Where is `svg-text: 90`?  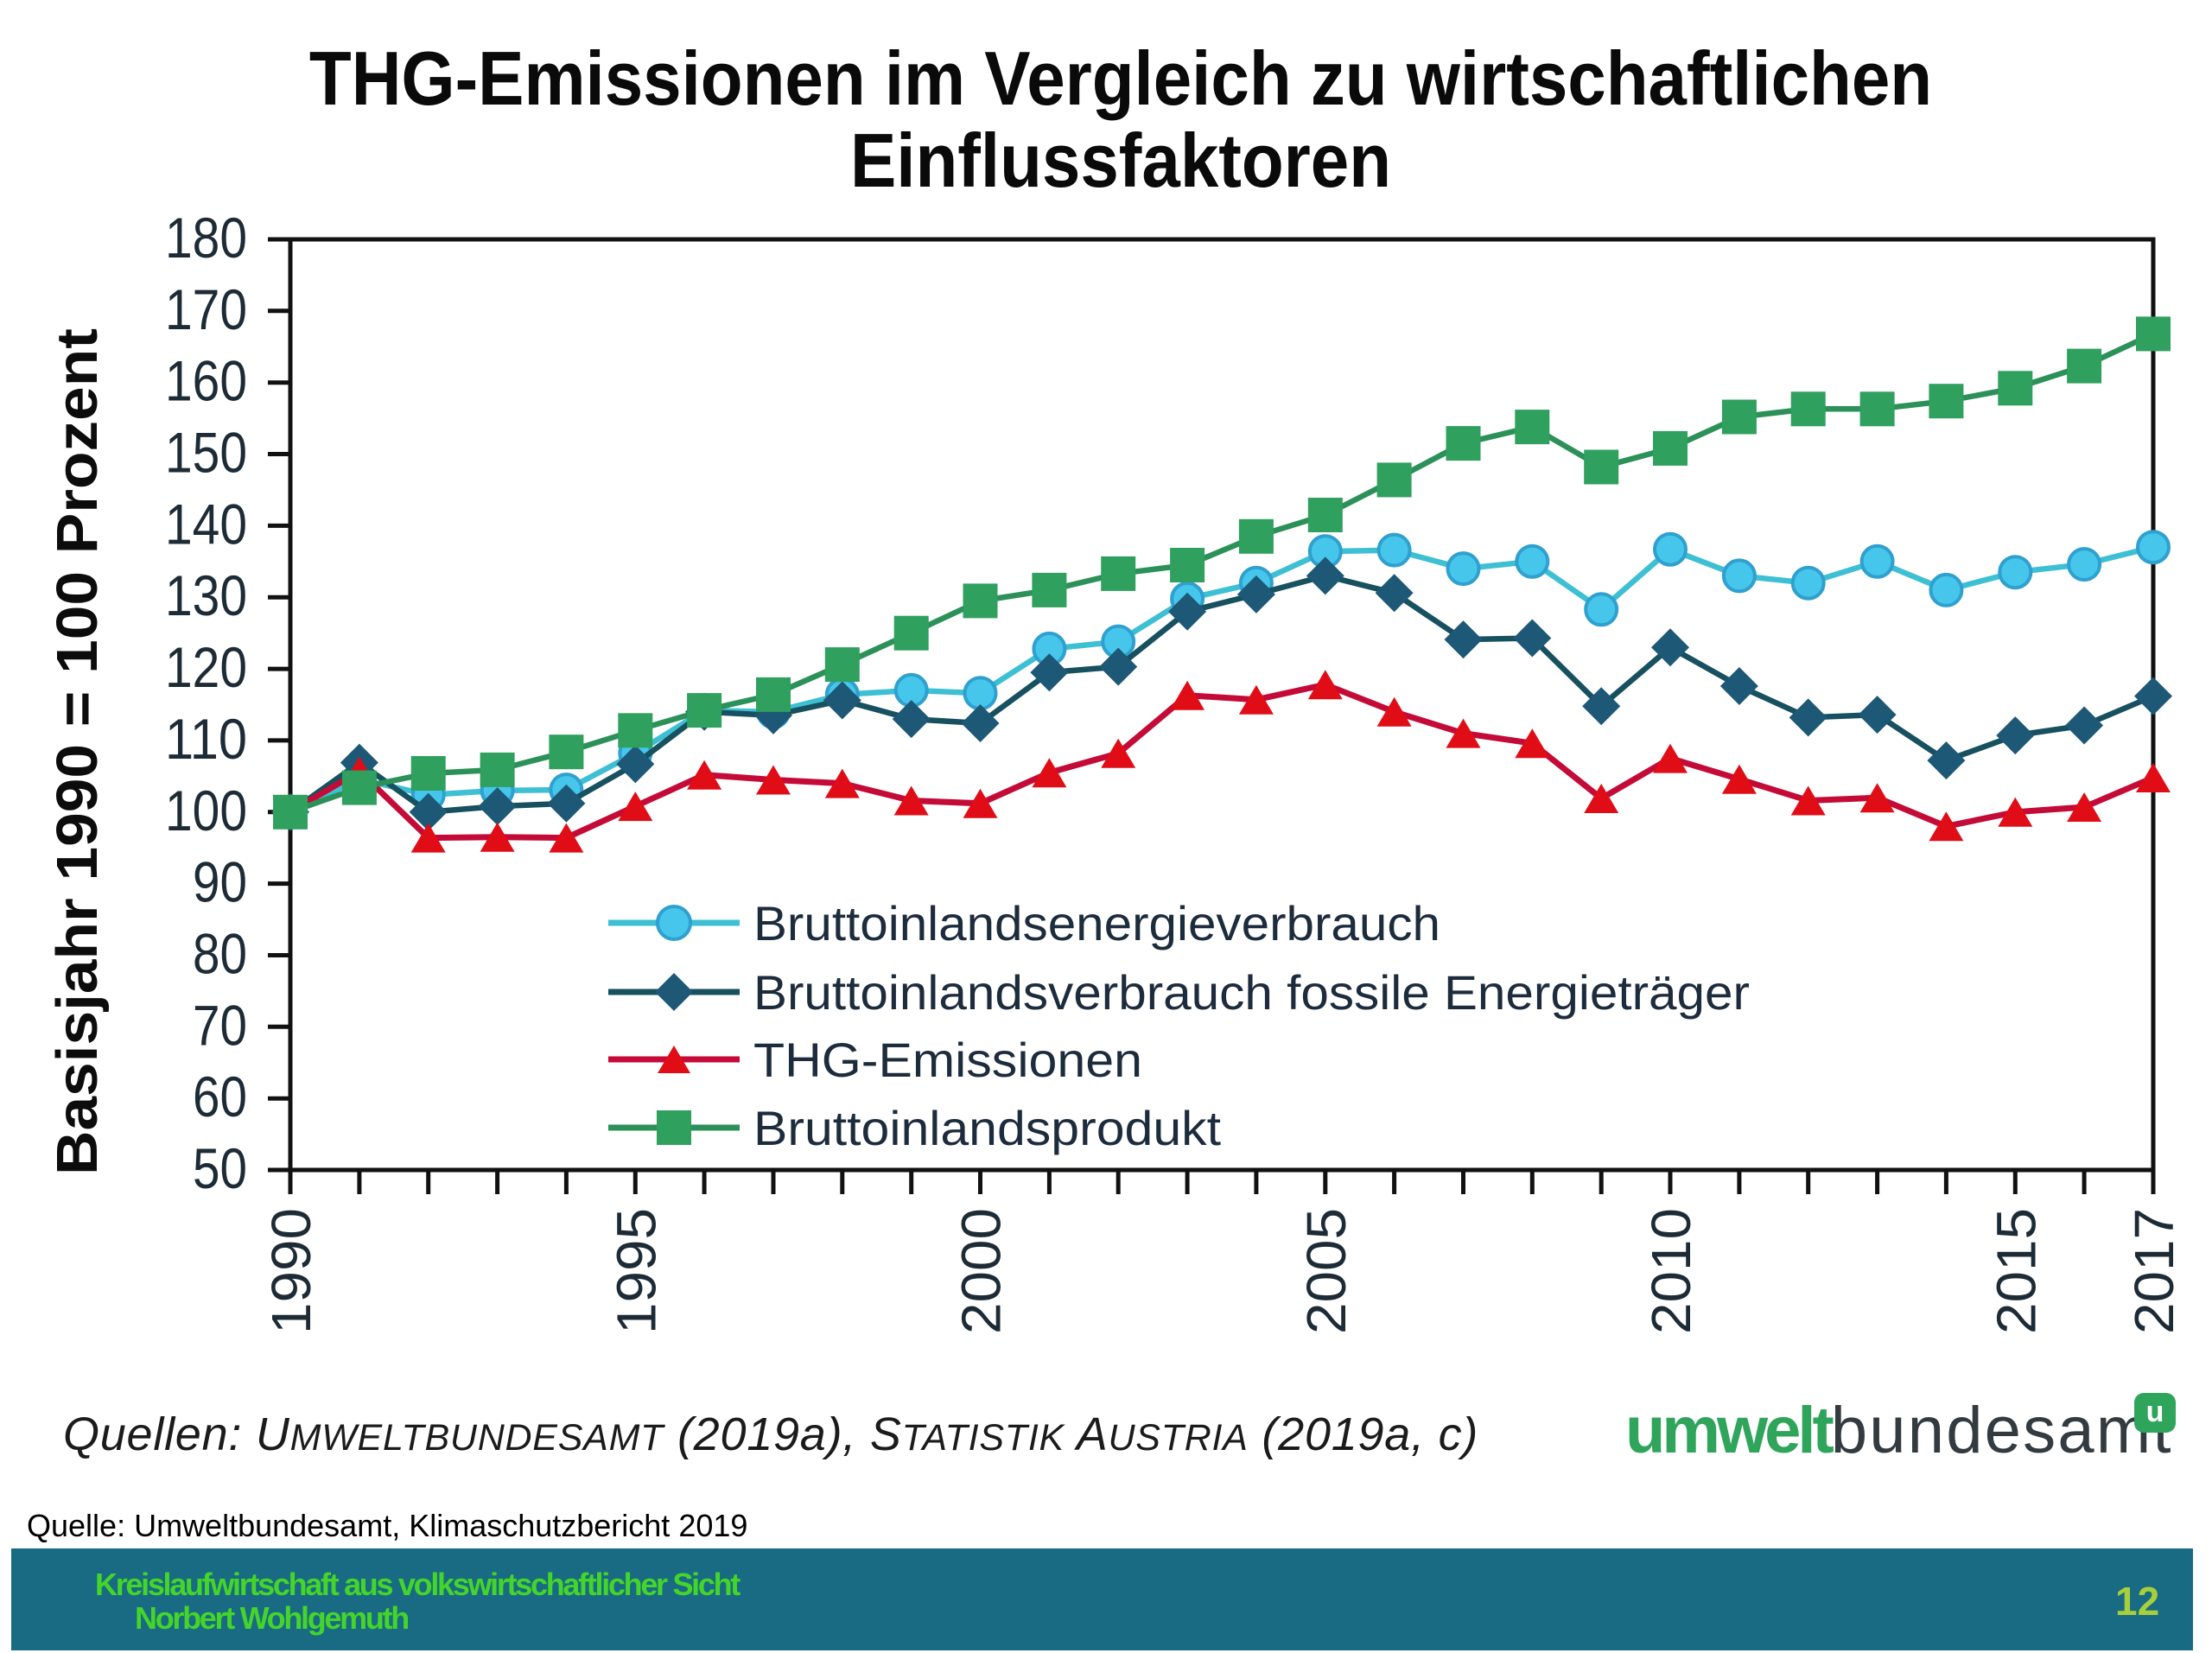
svg-text: 90 is located at coordinates (220, 882).